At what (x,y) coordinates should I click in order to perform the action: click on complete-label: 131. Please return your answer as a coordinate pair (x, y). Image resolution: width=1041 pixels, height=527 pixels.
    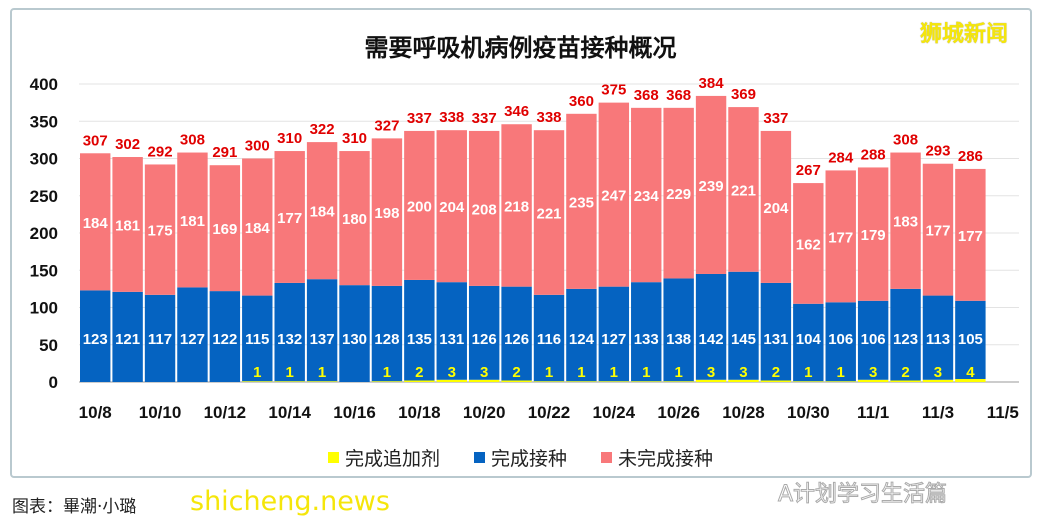
    Looking at the image, I should click on (451, 339).